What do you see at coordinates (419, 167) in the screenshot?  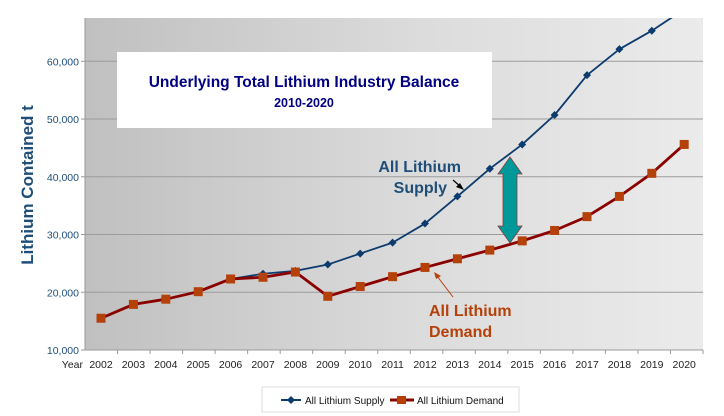 I see `supply-annotation-line1: All Lithium` at bounding box center [419, 167].